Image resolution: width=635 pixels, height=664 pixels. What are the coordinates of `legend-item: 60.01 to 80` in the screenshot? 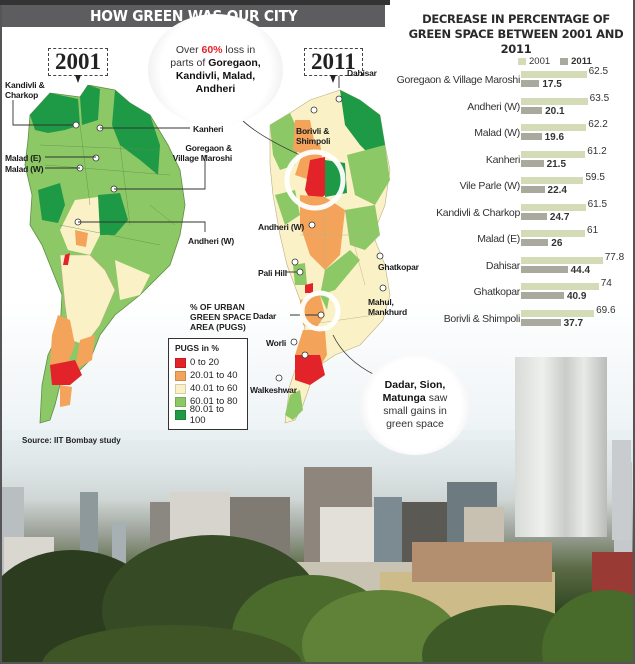 It's located at (208, 401).